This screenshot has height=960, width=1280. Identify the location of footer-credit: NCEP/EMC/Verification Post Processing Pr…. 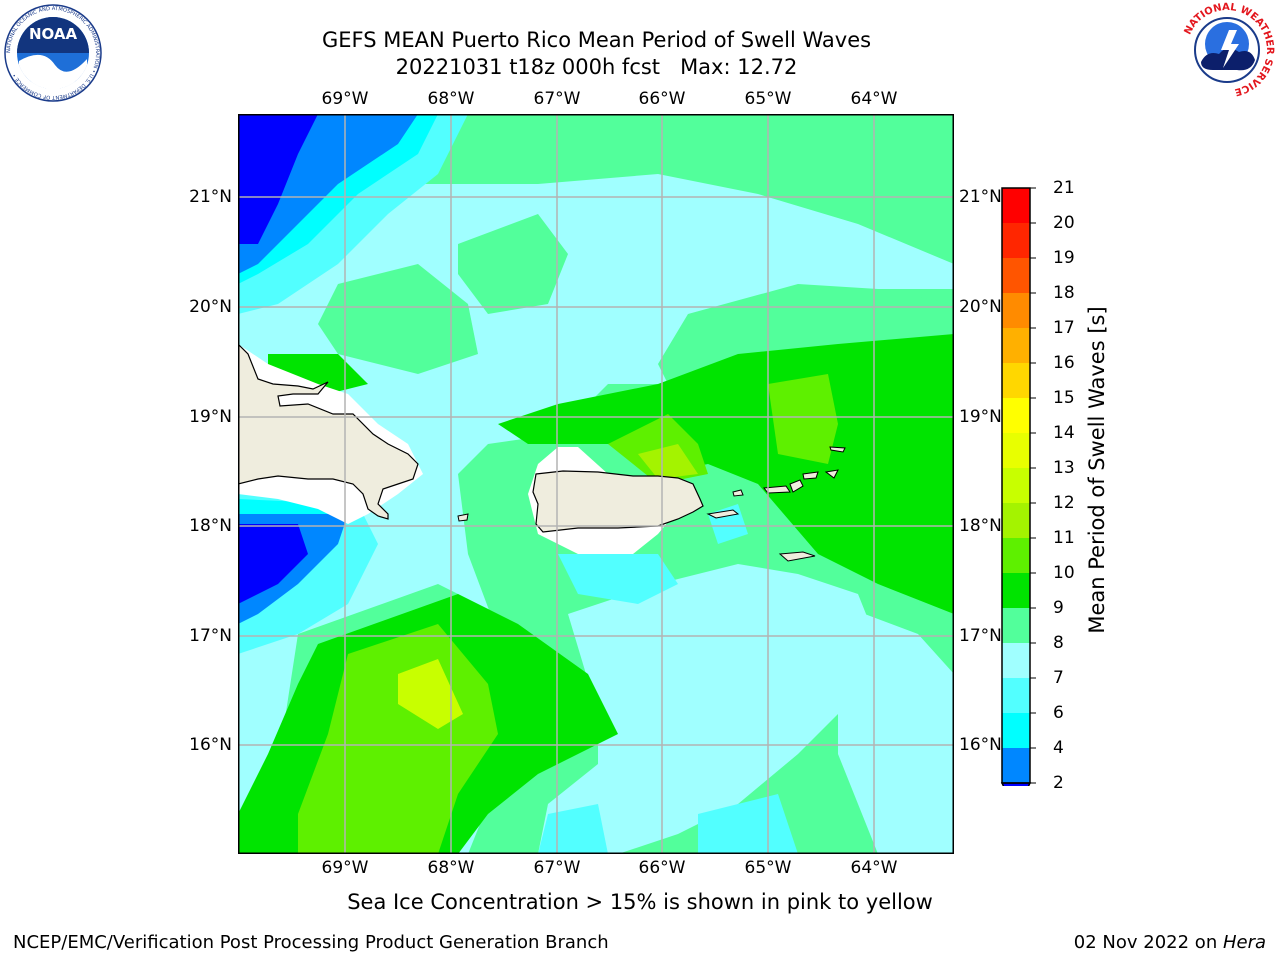
(311, 942).